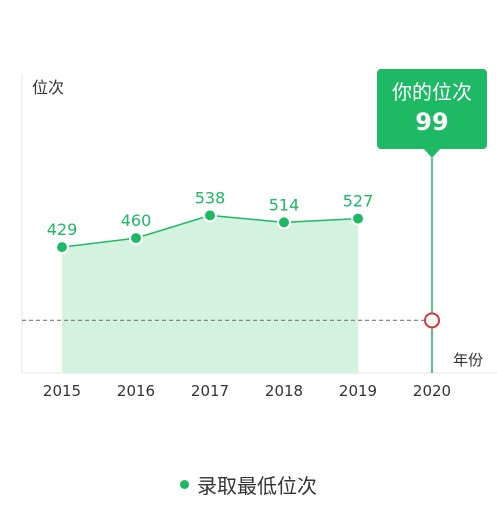 This screenshot has height=527, width=497. Describe the element at coordinates (257, 485) in the screenshot. I see `legend-label: 录取最低位次` at that location.